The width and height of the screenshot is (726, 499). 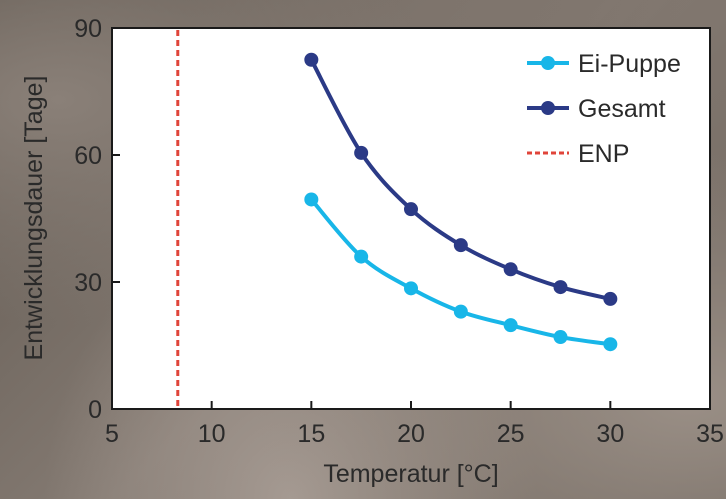 What do you see at coordinates (629, 64) in the screenshot?
I see `legend-label-ei-puppe: Ei-Puppe` at bounding box center [629, 64].